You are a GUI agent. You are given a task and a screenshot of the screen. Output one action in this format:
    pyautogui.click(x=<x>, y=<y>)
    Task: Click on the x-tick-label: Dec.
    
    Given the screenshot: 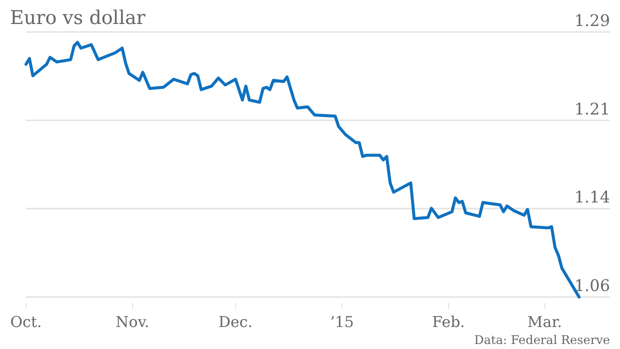 What is the action you would take?
    pyautogui.click(x=235, y=322)
    